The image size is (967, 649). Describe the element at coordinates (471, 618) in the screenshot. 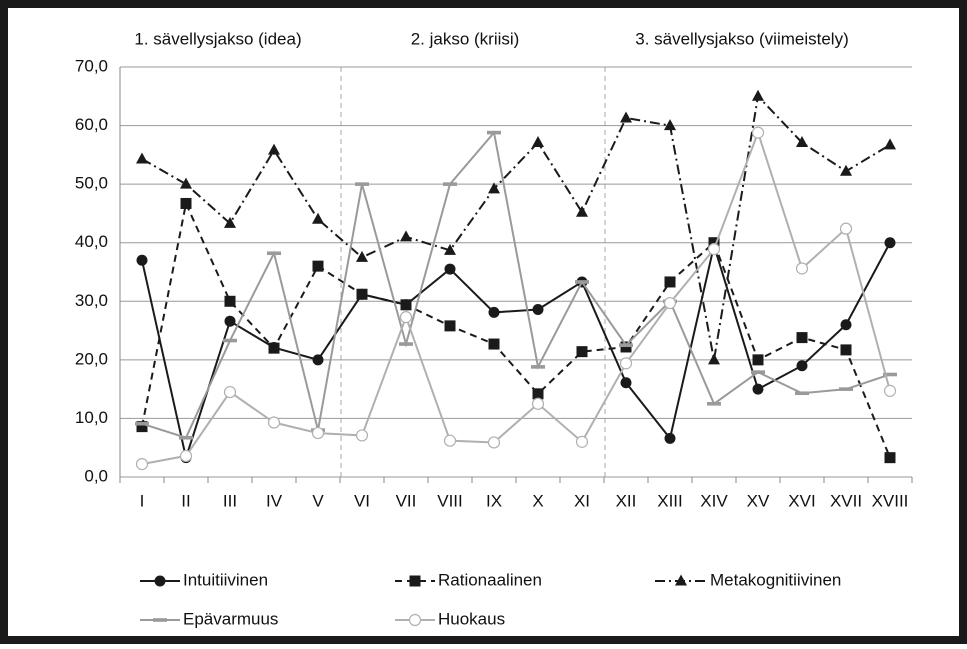

I see `legend-label: Huokaus` at that location.